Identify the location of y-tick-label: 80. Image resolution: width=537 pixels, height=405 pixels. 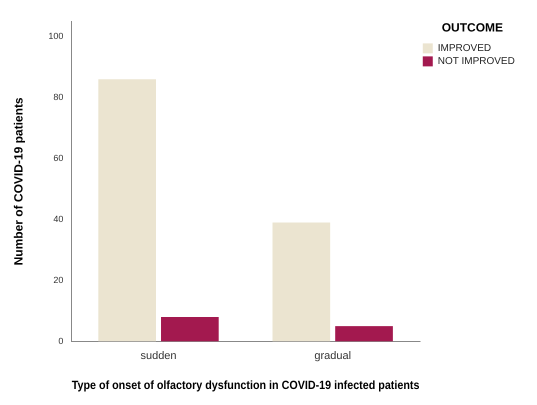
(58, 97).